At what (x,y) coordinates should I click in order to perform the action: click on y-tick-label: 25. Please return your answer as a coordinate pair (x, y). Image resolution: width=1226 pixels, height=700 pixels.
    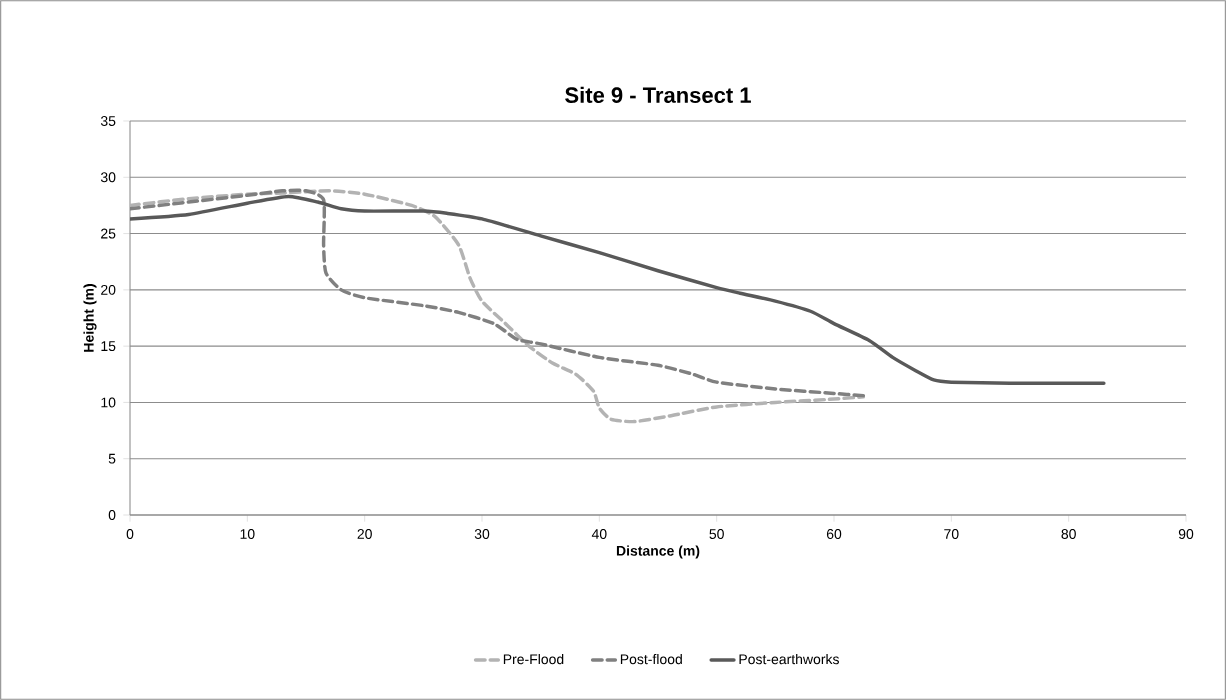
    Looking at the image, I should click on (108, 233).